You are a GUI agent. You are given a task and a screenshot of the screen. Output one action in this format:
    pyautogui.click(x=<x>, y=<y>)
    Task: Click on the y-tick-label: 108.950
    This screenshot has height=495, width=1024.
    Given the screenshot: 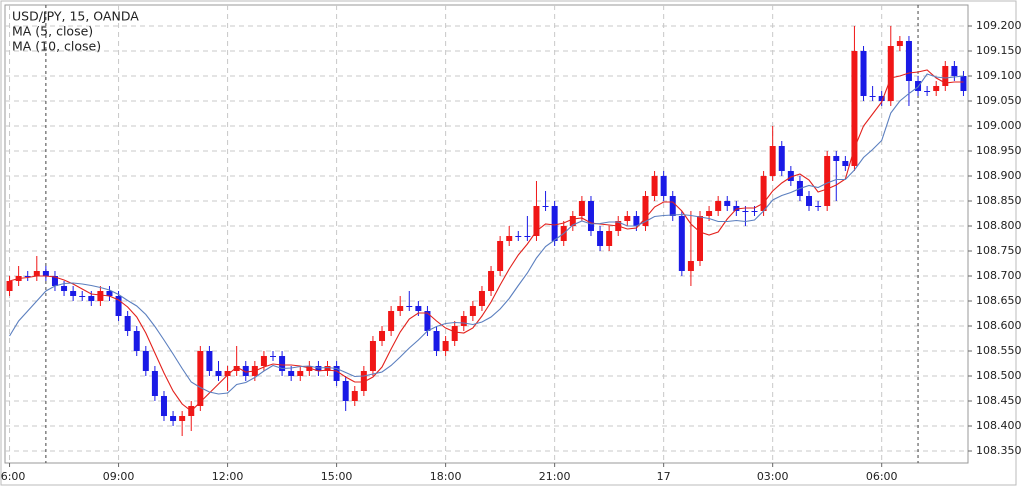 What is the action you would take?
    pyautogui.click(x=999, y=150)
    